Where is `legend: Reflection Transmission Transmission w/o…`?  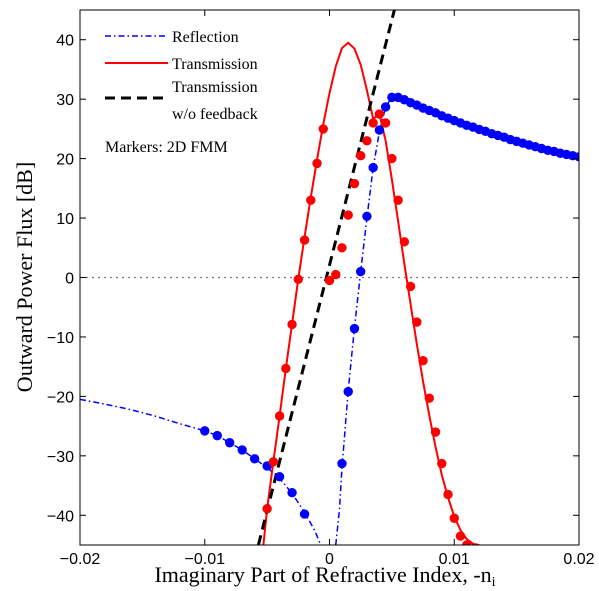 legend: Reflection Transmission Transmission w/o… is located at coordinates (181, 92).